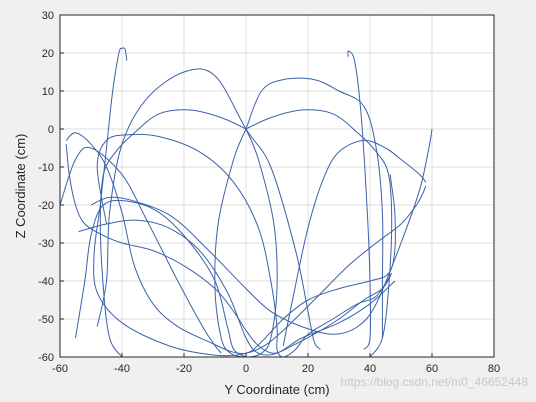 The width and height of the screenshot is (536, 402). I want to click on y-axis-label: Z Coordinate (cm), so click(20, 186).